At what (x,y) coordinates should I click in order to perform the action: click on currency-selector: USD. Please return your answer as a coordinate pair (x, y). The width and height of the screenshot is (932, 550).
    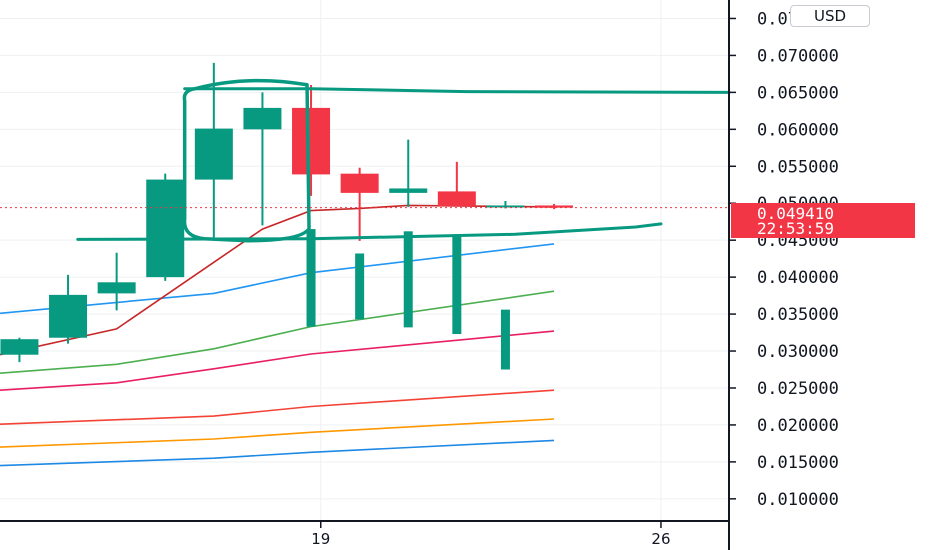
    Looking at the image, I should click on (830, 16).